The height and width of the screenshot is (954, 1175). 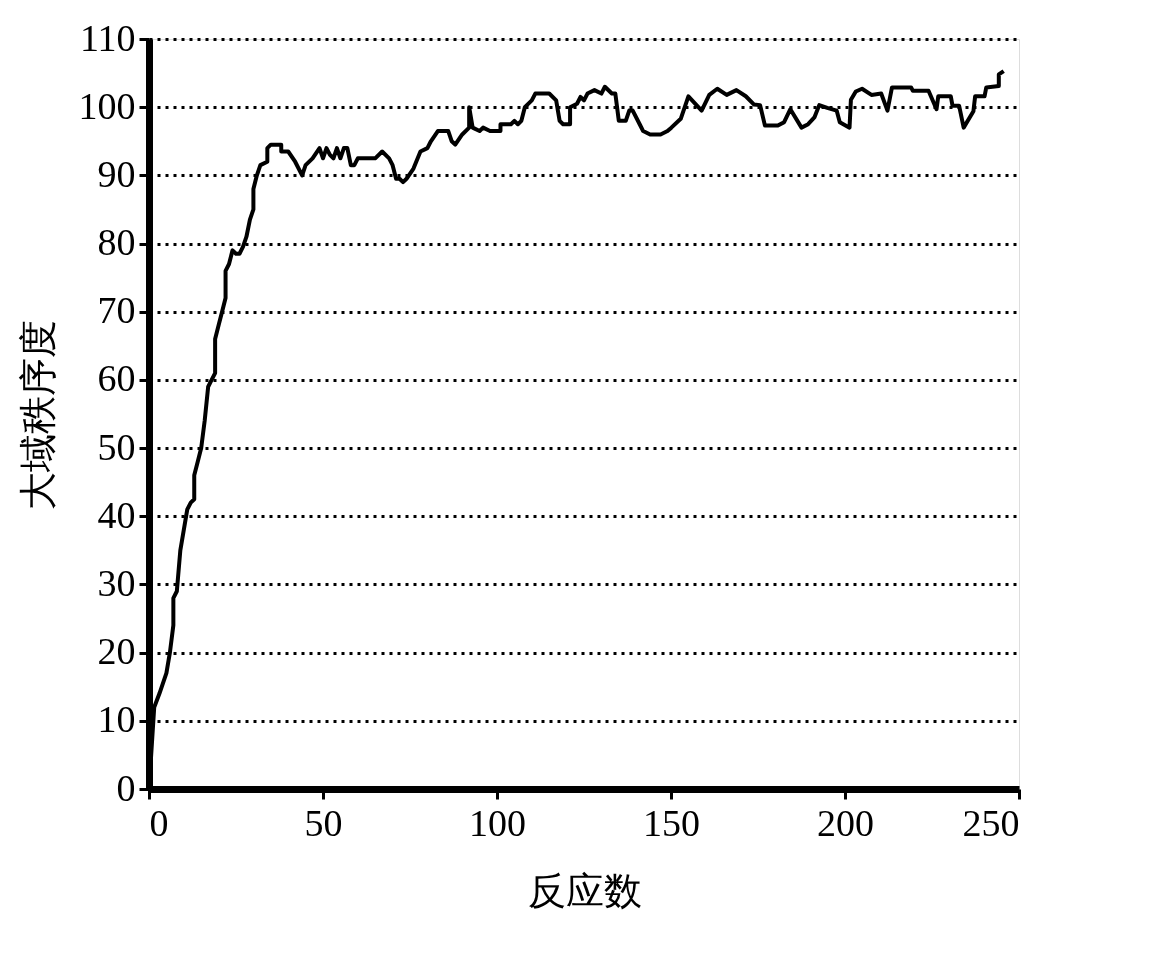 I want to click on y-tick-label: 0, so click(x=126, y=787).